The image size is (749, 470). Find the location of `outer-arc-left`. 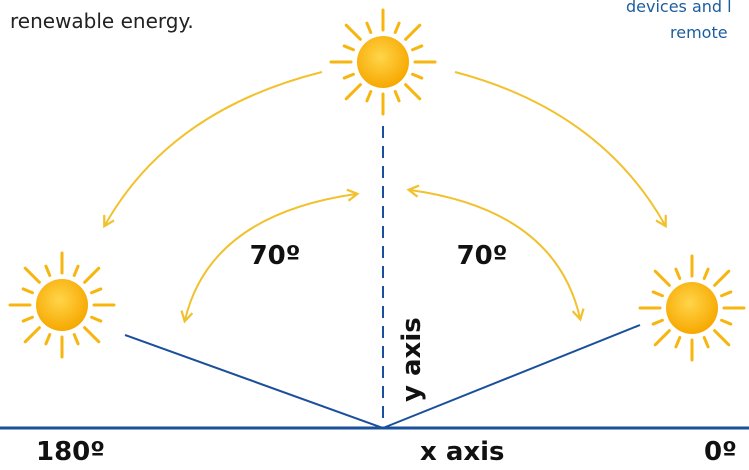

outer-arc-left is located at coordinates (213, 150).